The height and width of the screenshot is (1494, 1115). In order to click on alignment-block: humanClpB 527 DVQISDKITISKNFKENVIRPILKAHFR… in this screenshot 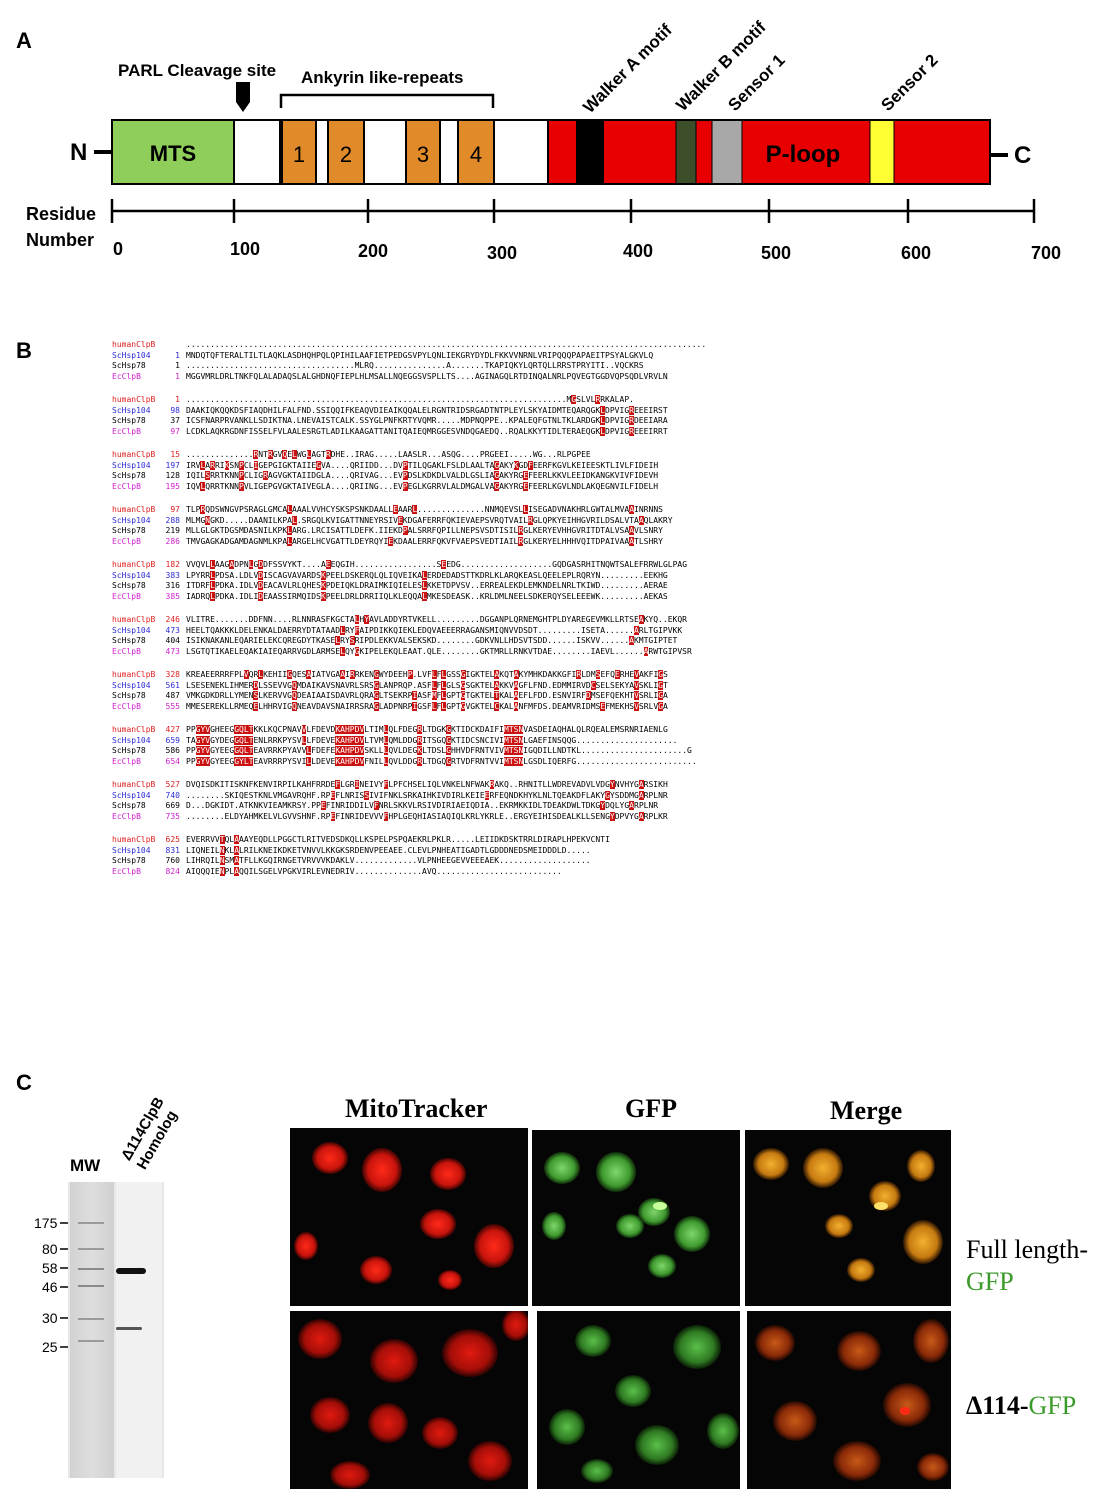, I will do `click(562, 801)`.